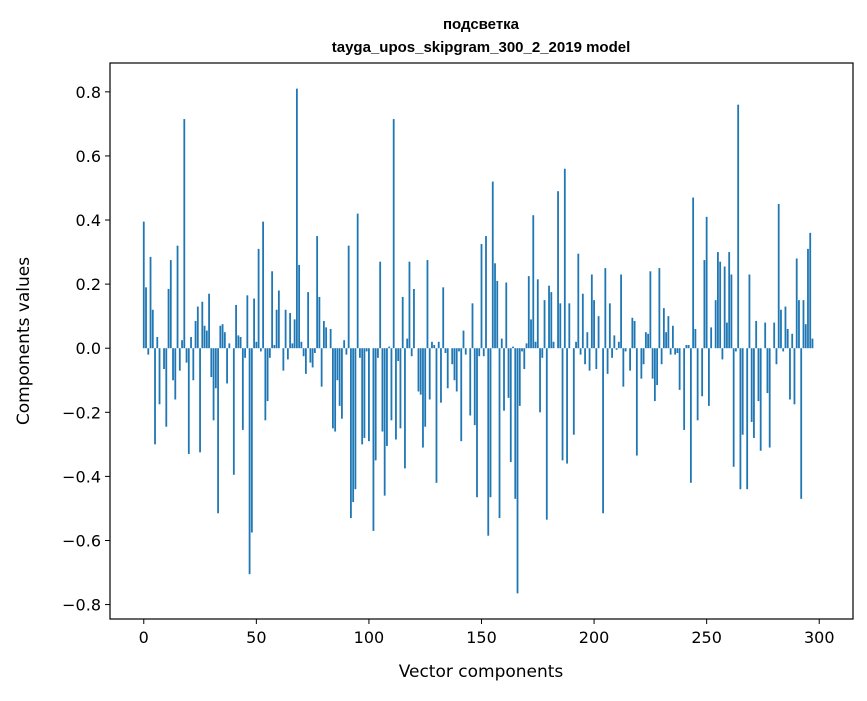  Describe the element at coordinates (81, 605) in the screenshot. I see `y-tick-label: −0.8` at that location.